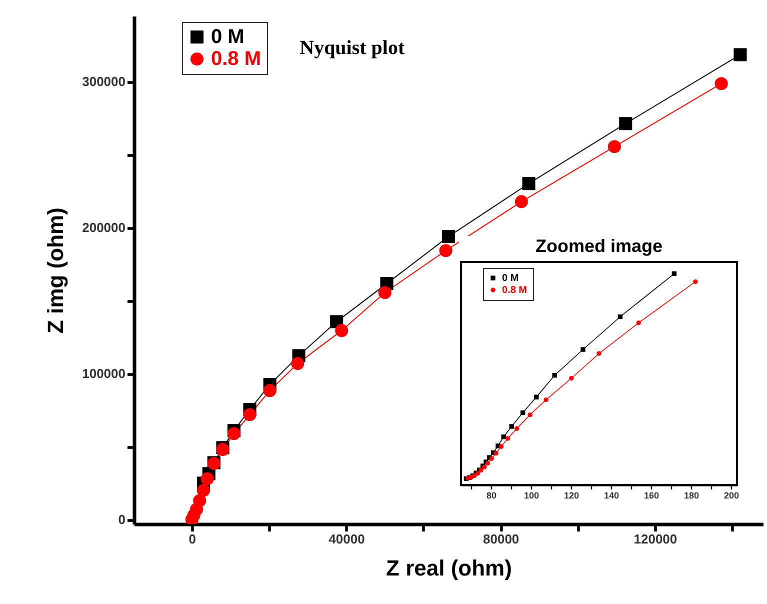 The height and width of the screenshot is (604, 767). Describe the element at coordinates (449, 568) in the screenshot. I see `x-axis-title: Z real (ohm)` at that location.